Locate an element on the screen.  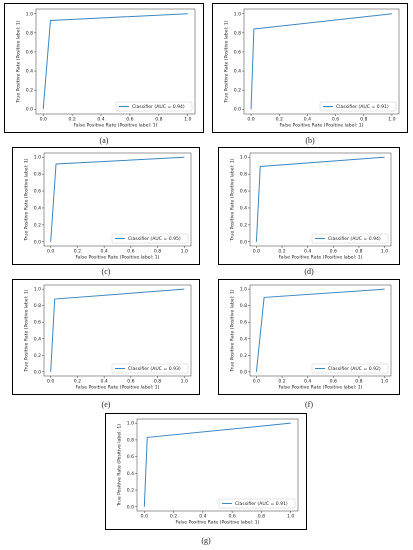
caption: (e) is located at coordinates (106, 404).